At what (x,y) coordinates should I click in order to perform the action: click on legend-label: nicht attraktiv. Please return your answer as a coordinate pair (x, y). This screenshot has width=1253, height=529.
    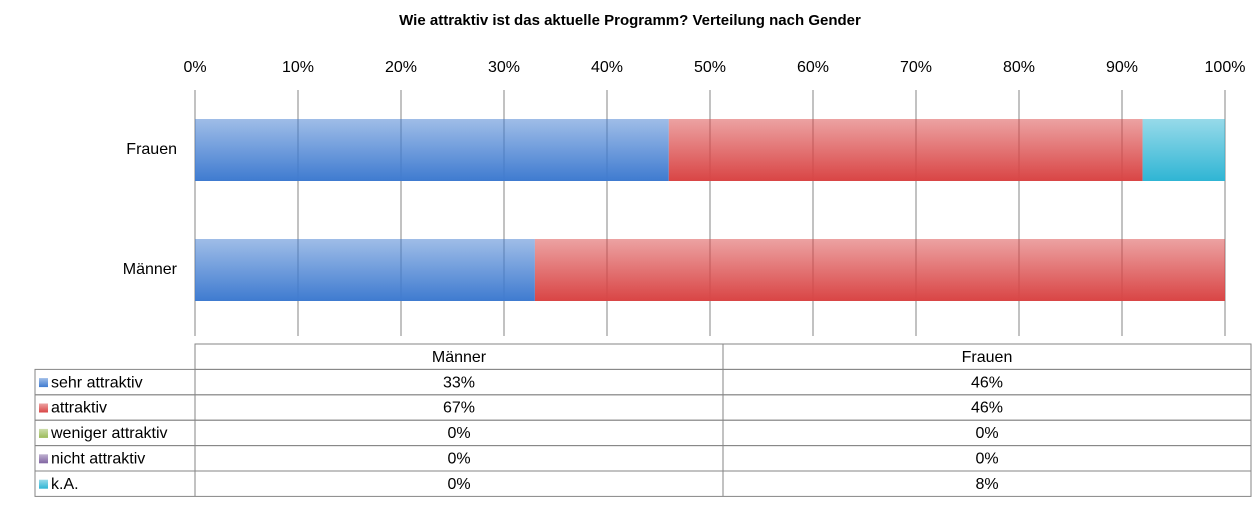
    Looking at the image, I should click on (98, 459).